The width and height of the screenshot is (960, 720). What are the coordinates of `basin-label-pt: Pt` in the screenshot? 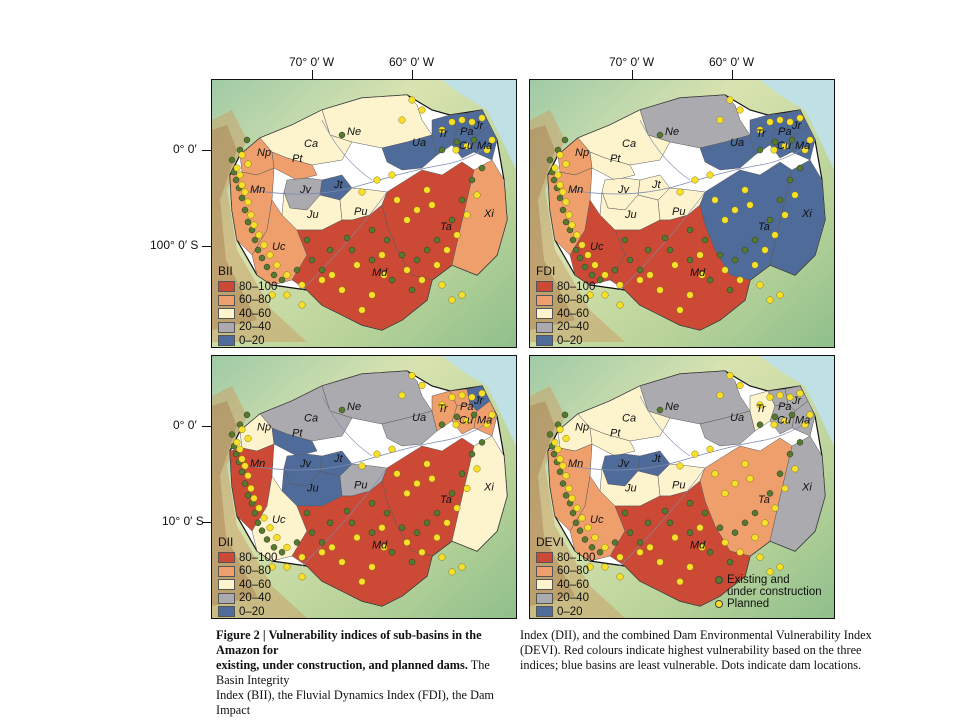 It's located at (615, 159).